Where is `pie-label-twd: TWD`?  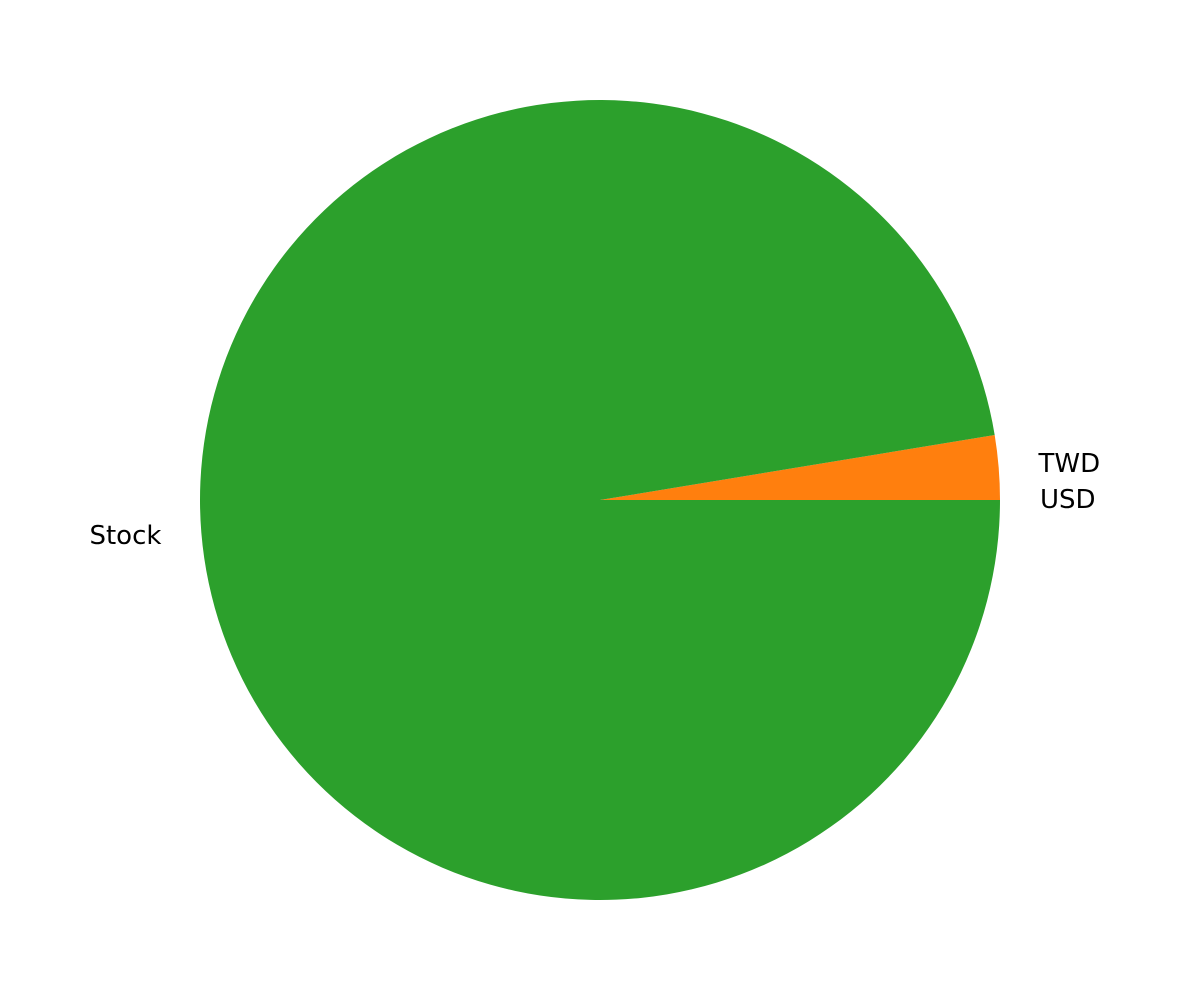 pie-label-twd: TWD is located at coordinates (1069, 464).